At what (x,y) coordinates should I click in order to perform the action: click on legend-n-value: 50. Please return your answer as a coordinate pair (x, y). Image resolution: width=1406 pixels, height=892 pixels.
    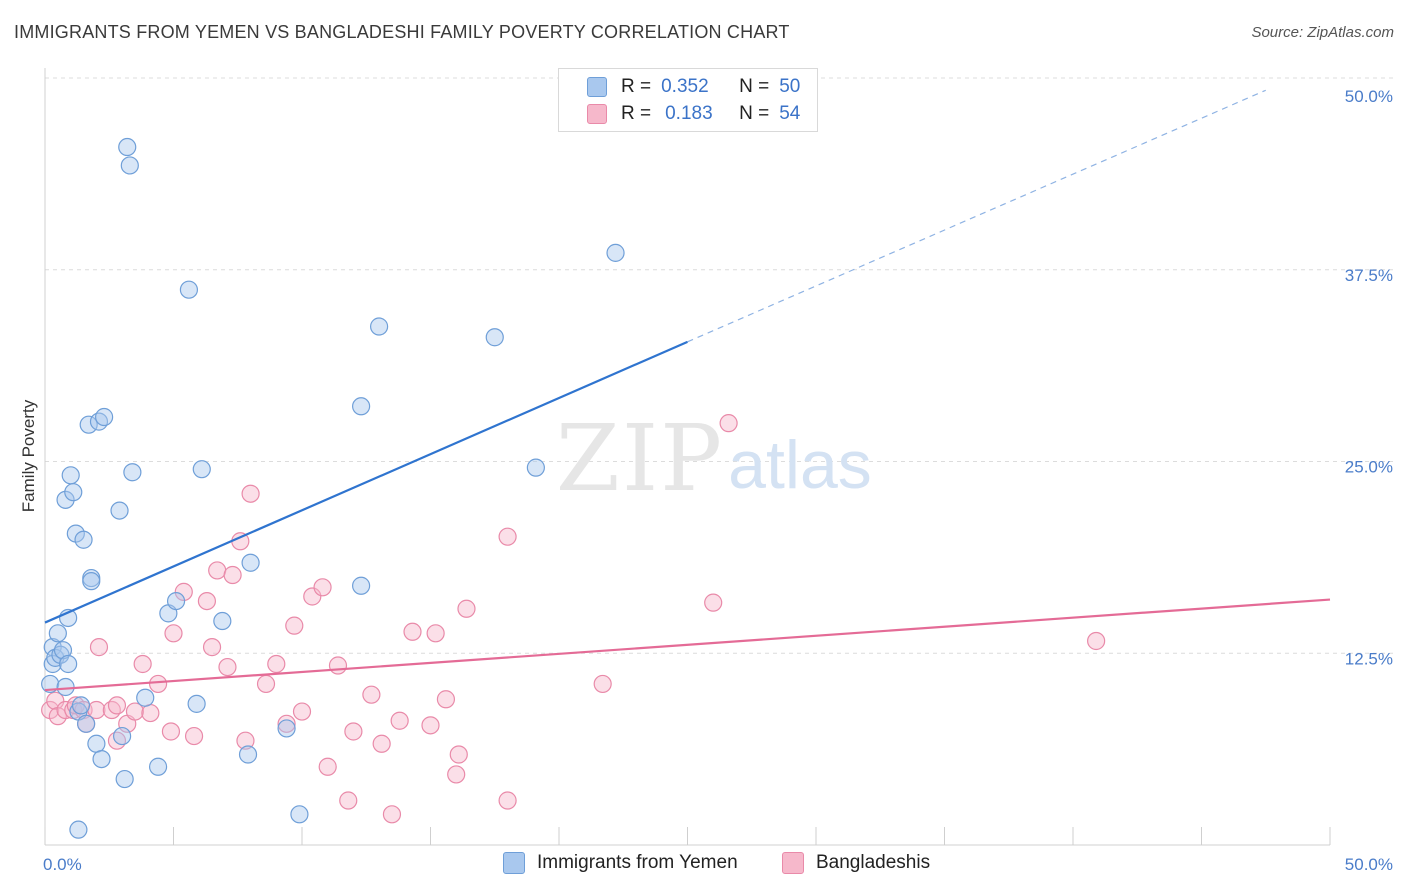
    Looking at the image, I should click on (790, 86).